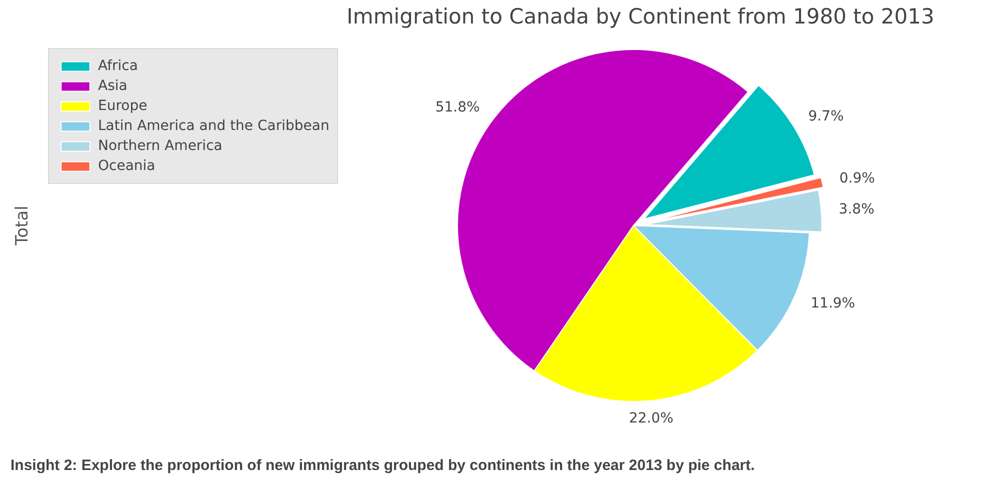 Image resolution: width=1000 pixels, height=486 pixels. I want to click on text: Total, so click(22, 226).